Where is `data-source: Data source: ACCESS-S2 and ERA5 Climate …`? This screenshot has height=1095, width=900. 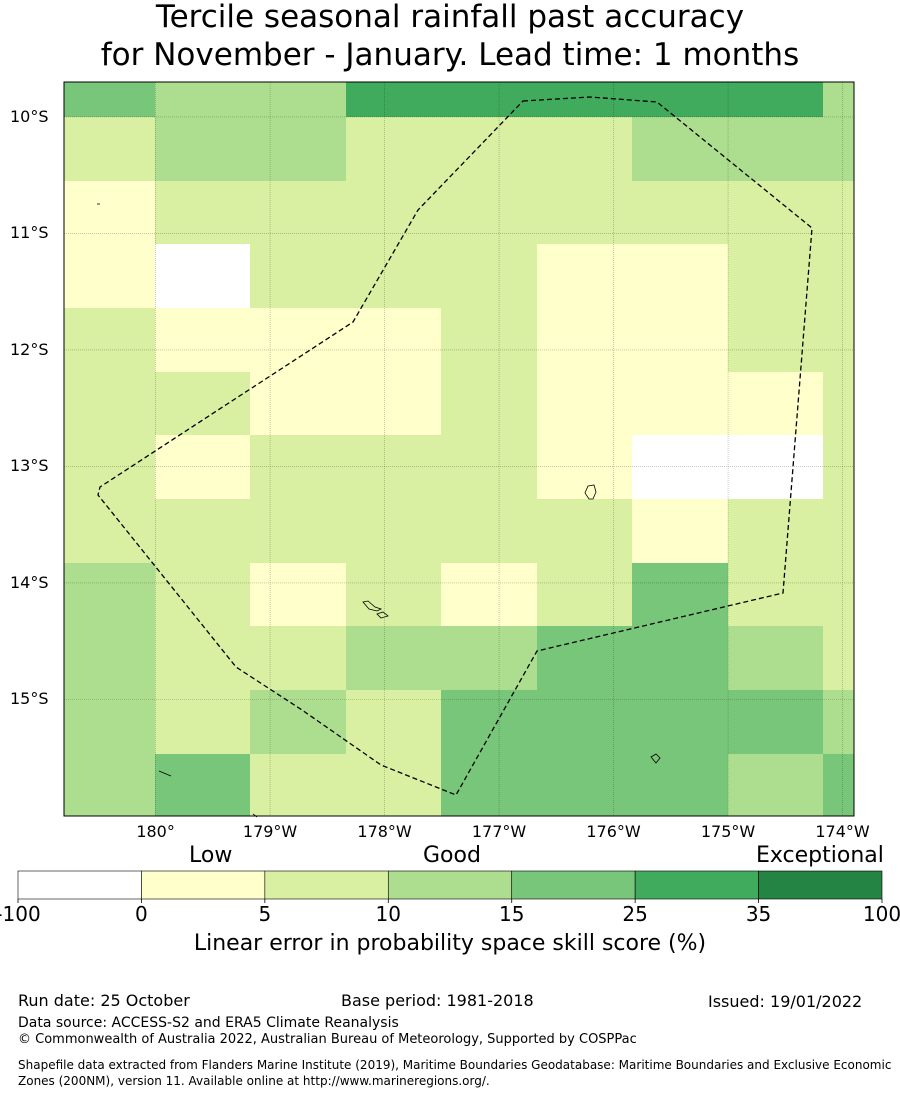 data-source: Data source: ACCESS-S2 and ERA5 Climate … is located at coordinates (208, 1023).